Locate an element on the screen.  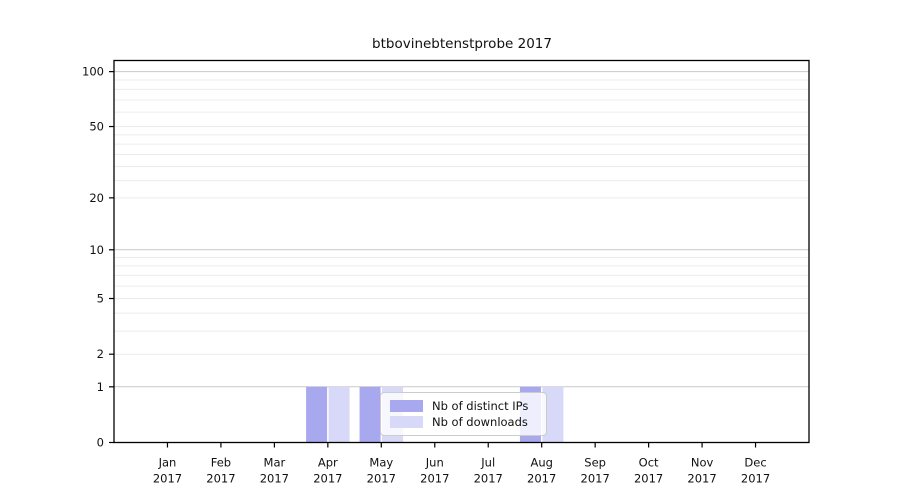
x-axis-tick-label-month: Mar is located at coordinates (275, 463).